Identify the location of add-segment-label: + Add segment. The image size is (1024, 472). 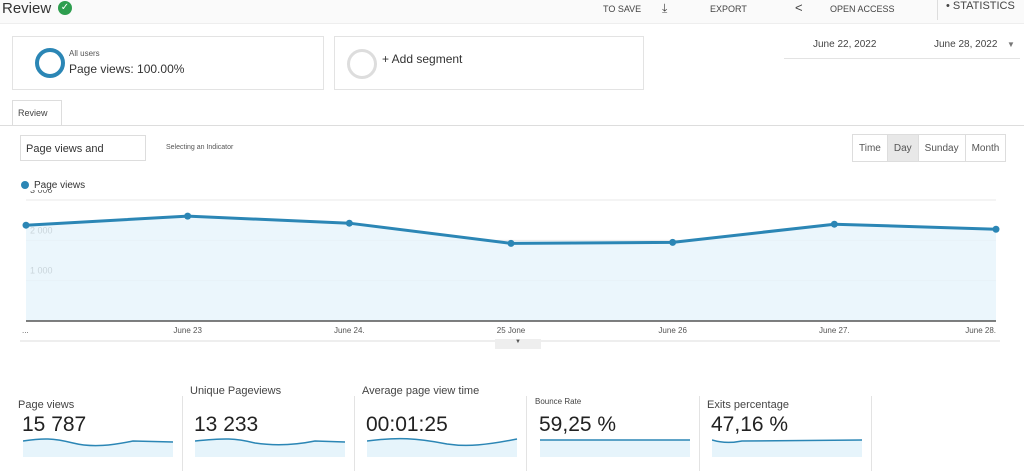
(422, 59).